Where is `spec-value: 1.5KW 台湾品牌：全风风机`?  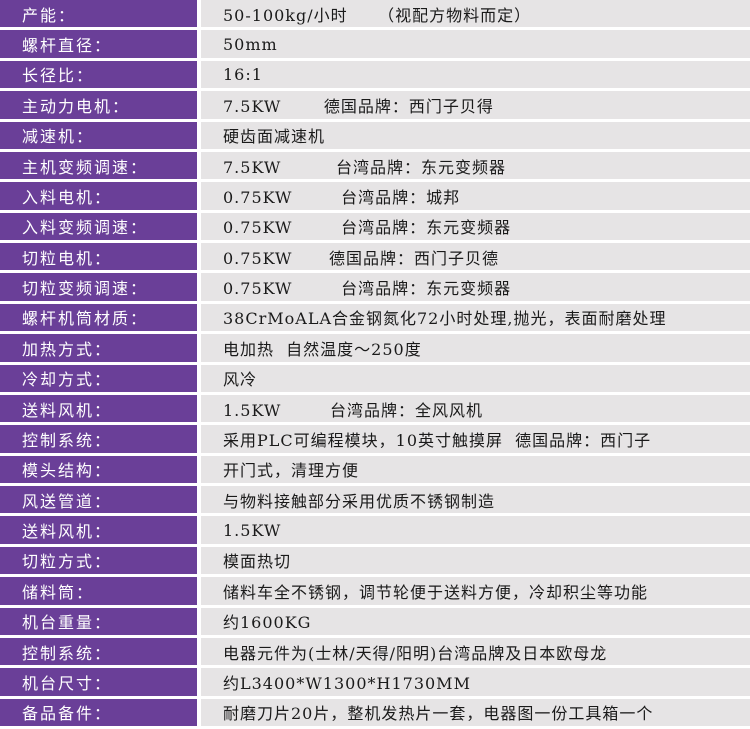 spec-value: 1.5KW 台湾品牌：全风风机 is located at coordinates (475, 408).